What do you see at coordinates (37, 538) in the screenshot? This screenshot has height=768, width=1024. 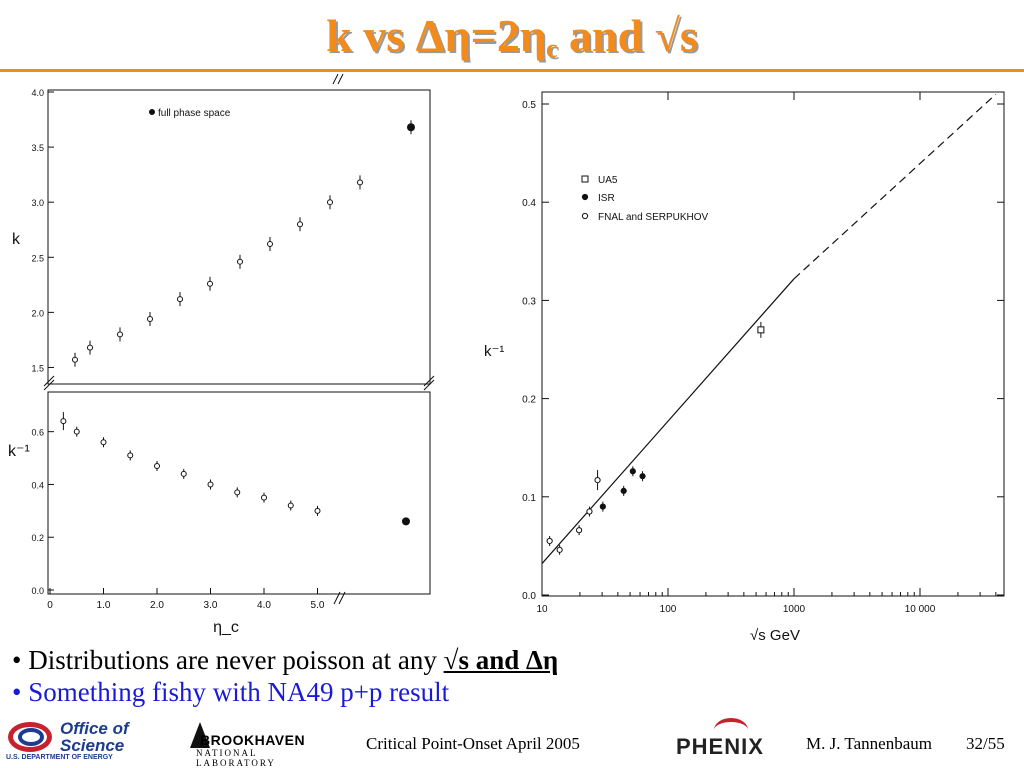 I see `kinv-y-tick-label: 0.2` at bounding box center [37, 538].